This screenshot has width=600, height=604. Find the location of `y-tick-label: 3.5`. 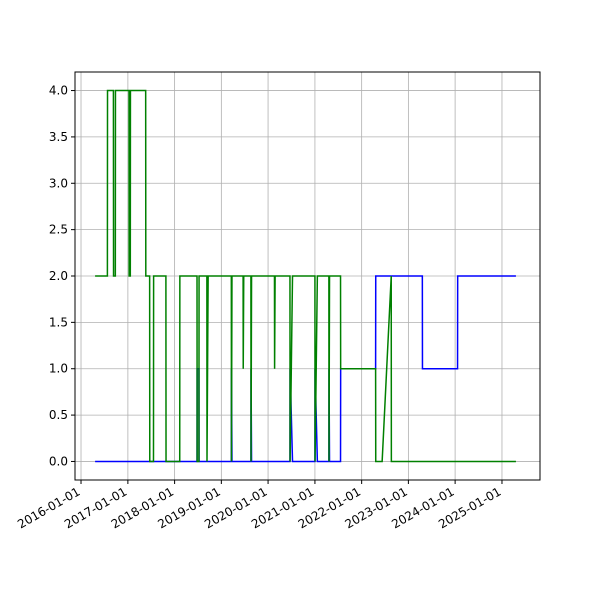

y-tick-label: 3.5 is located at coordinates (58, 137).